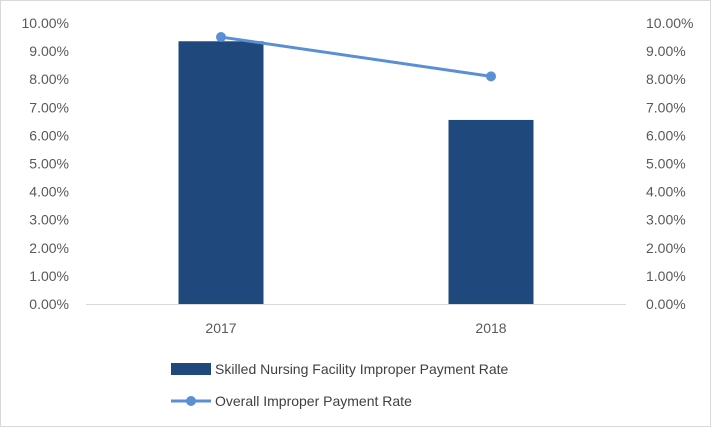 The width and height of the screenshot is (711, 428). Describe the element at coordinates (666, 248) in the screenshot. I see `right-axis-tick-label: 2.00%` at that location.